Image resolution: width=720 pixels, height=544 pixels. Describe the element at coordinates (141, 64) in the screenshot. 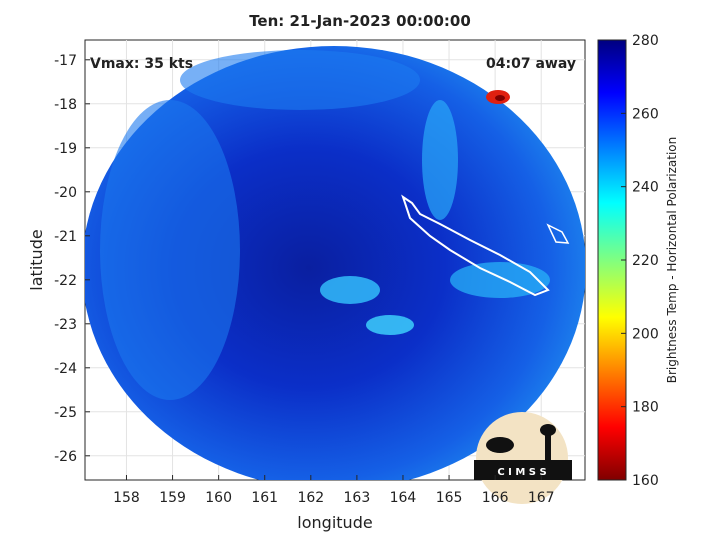

I see `annotation: Vmax: 35 kts` at that location.